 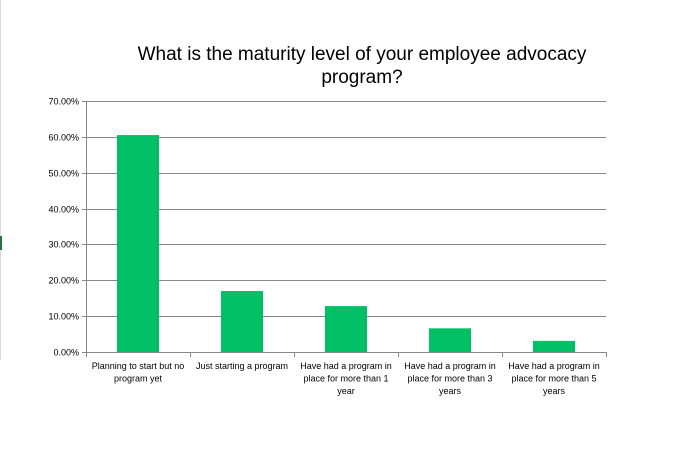 What do you see at coordinates (63, 174) in the screenshot?
I see `y-tick-label: 50.00%` at bounding box center [63, 174].